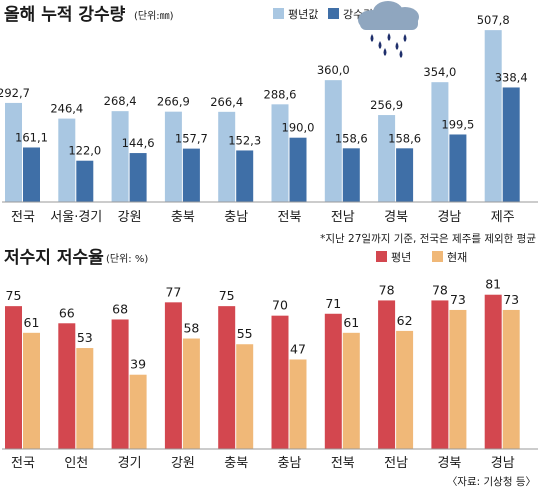 This screenshot has height=488, width=540. Describe the element at coordinates (280, 94) in the screenshot. I see `rain-value-label: 288,6` at that location.